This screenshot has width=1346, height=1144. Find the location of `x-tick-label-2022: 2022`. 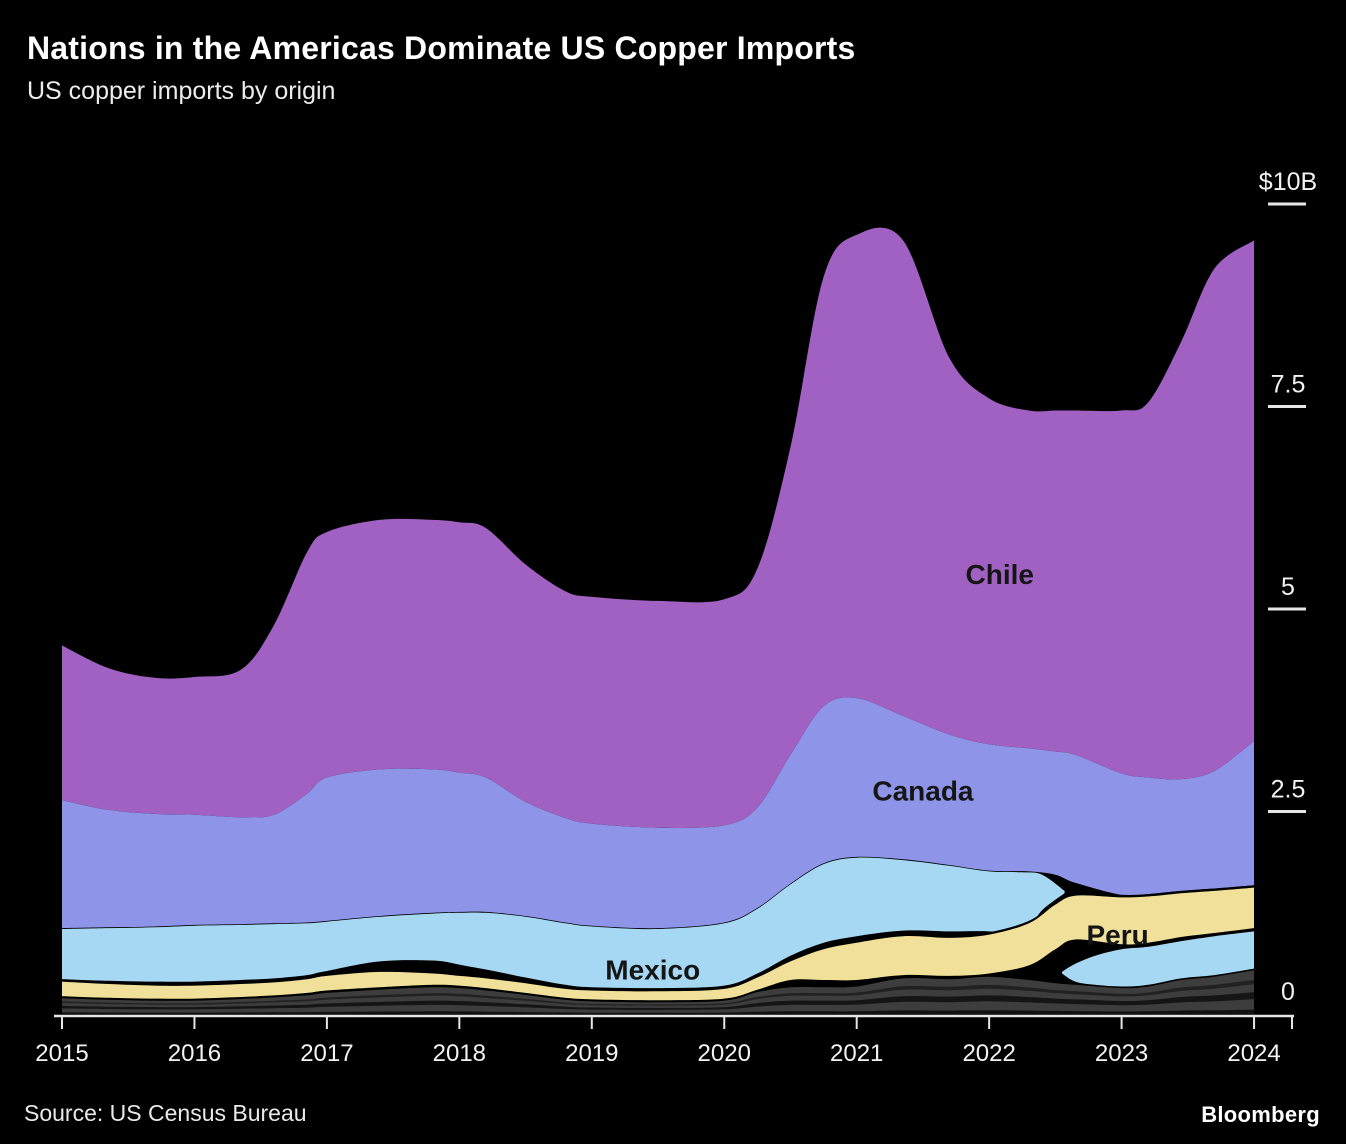

x-tick-label-2022: 2022 is located at coordinates (988, 1053).